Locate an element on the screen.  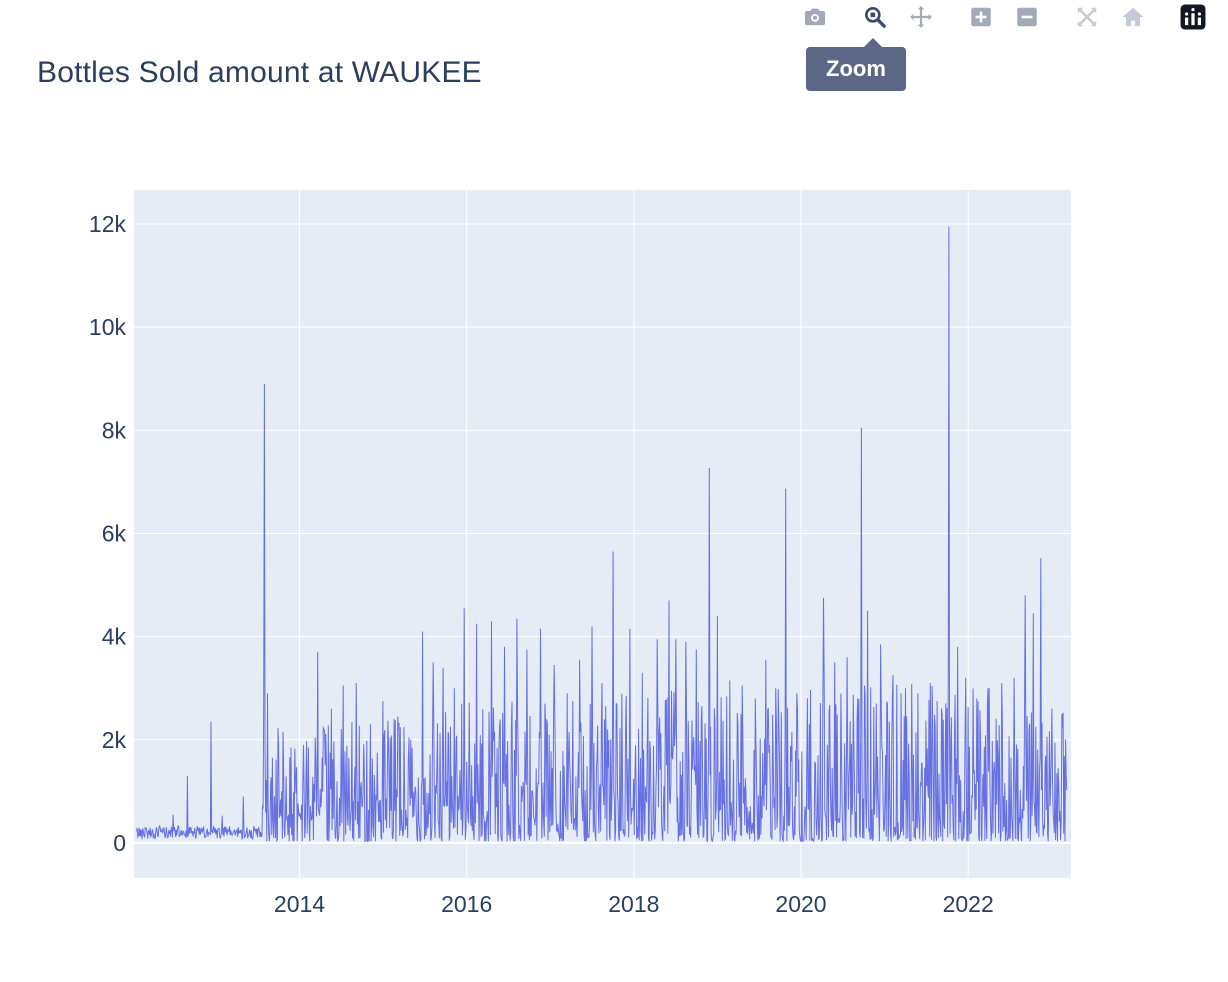
y-tick-label: 0 is located at coordinates (119, 843).